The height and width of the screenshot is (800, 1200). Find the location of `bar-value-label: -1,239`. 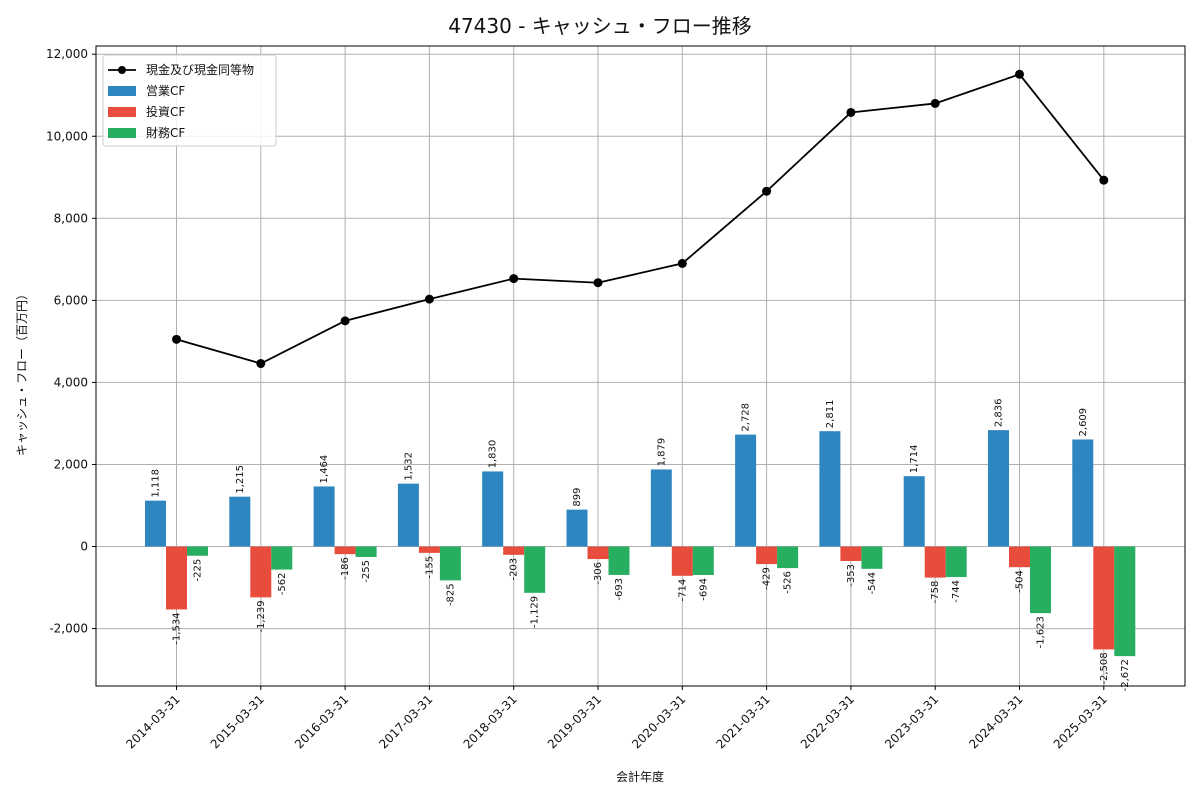

bar-value-label: -1,239 is located at coordinates (261, 616).